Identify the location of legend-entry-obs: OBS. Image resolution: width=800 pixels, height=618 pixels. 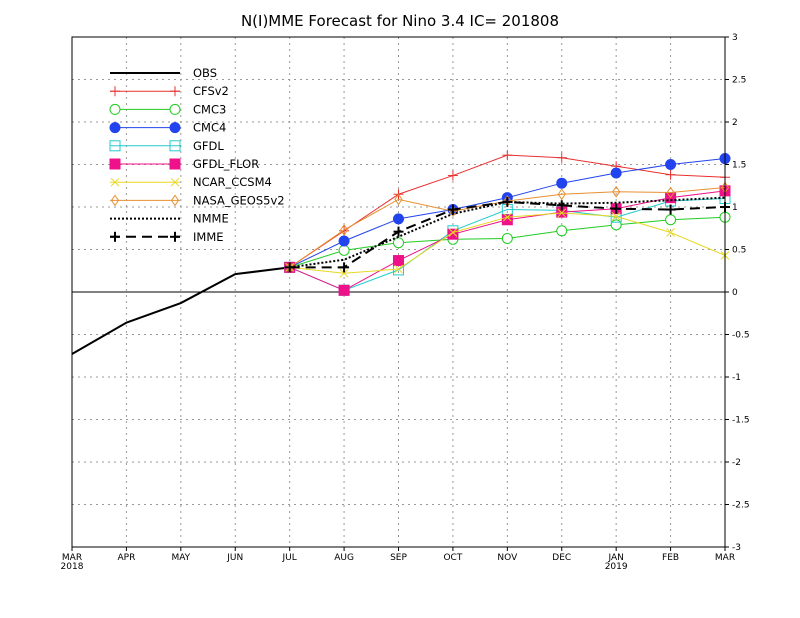
(163, 73).